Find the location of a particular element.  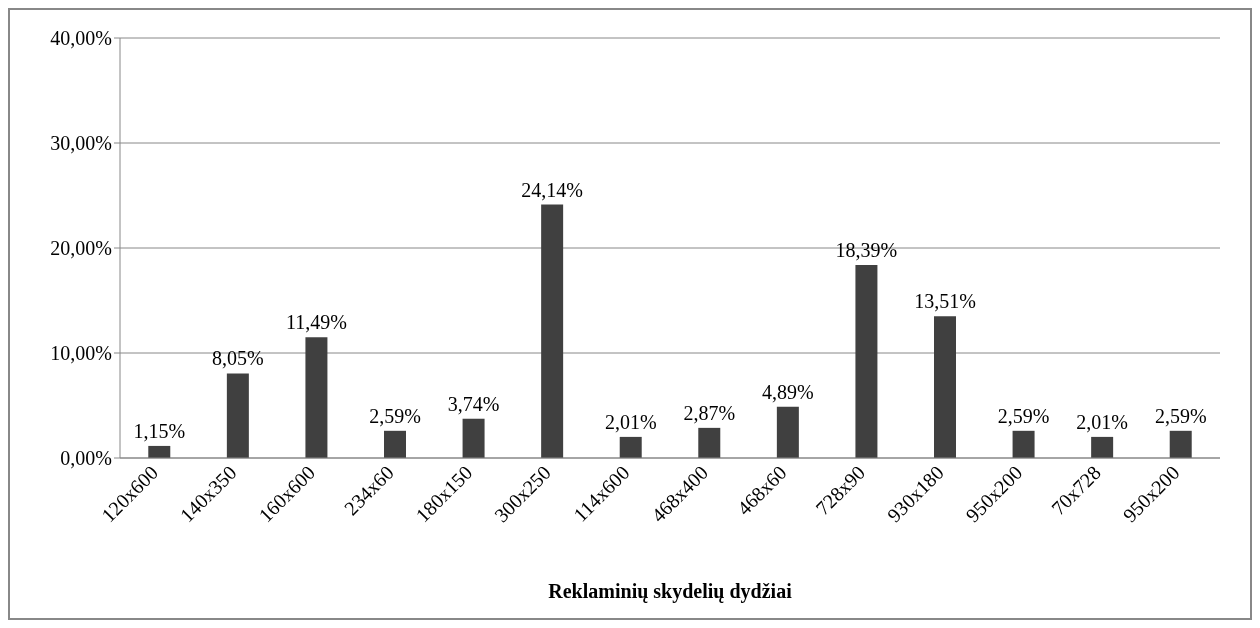

data-label: 24,14% is located at coordinates (552, 189).